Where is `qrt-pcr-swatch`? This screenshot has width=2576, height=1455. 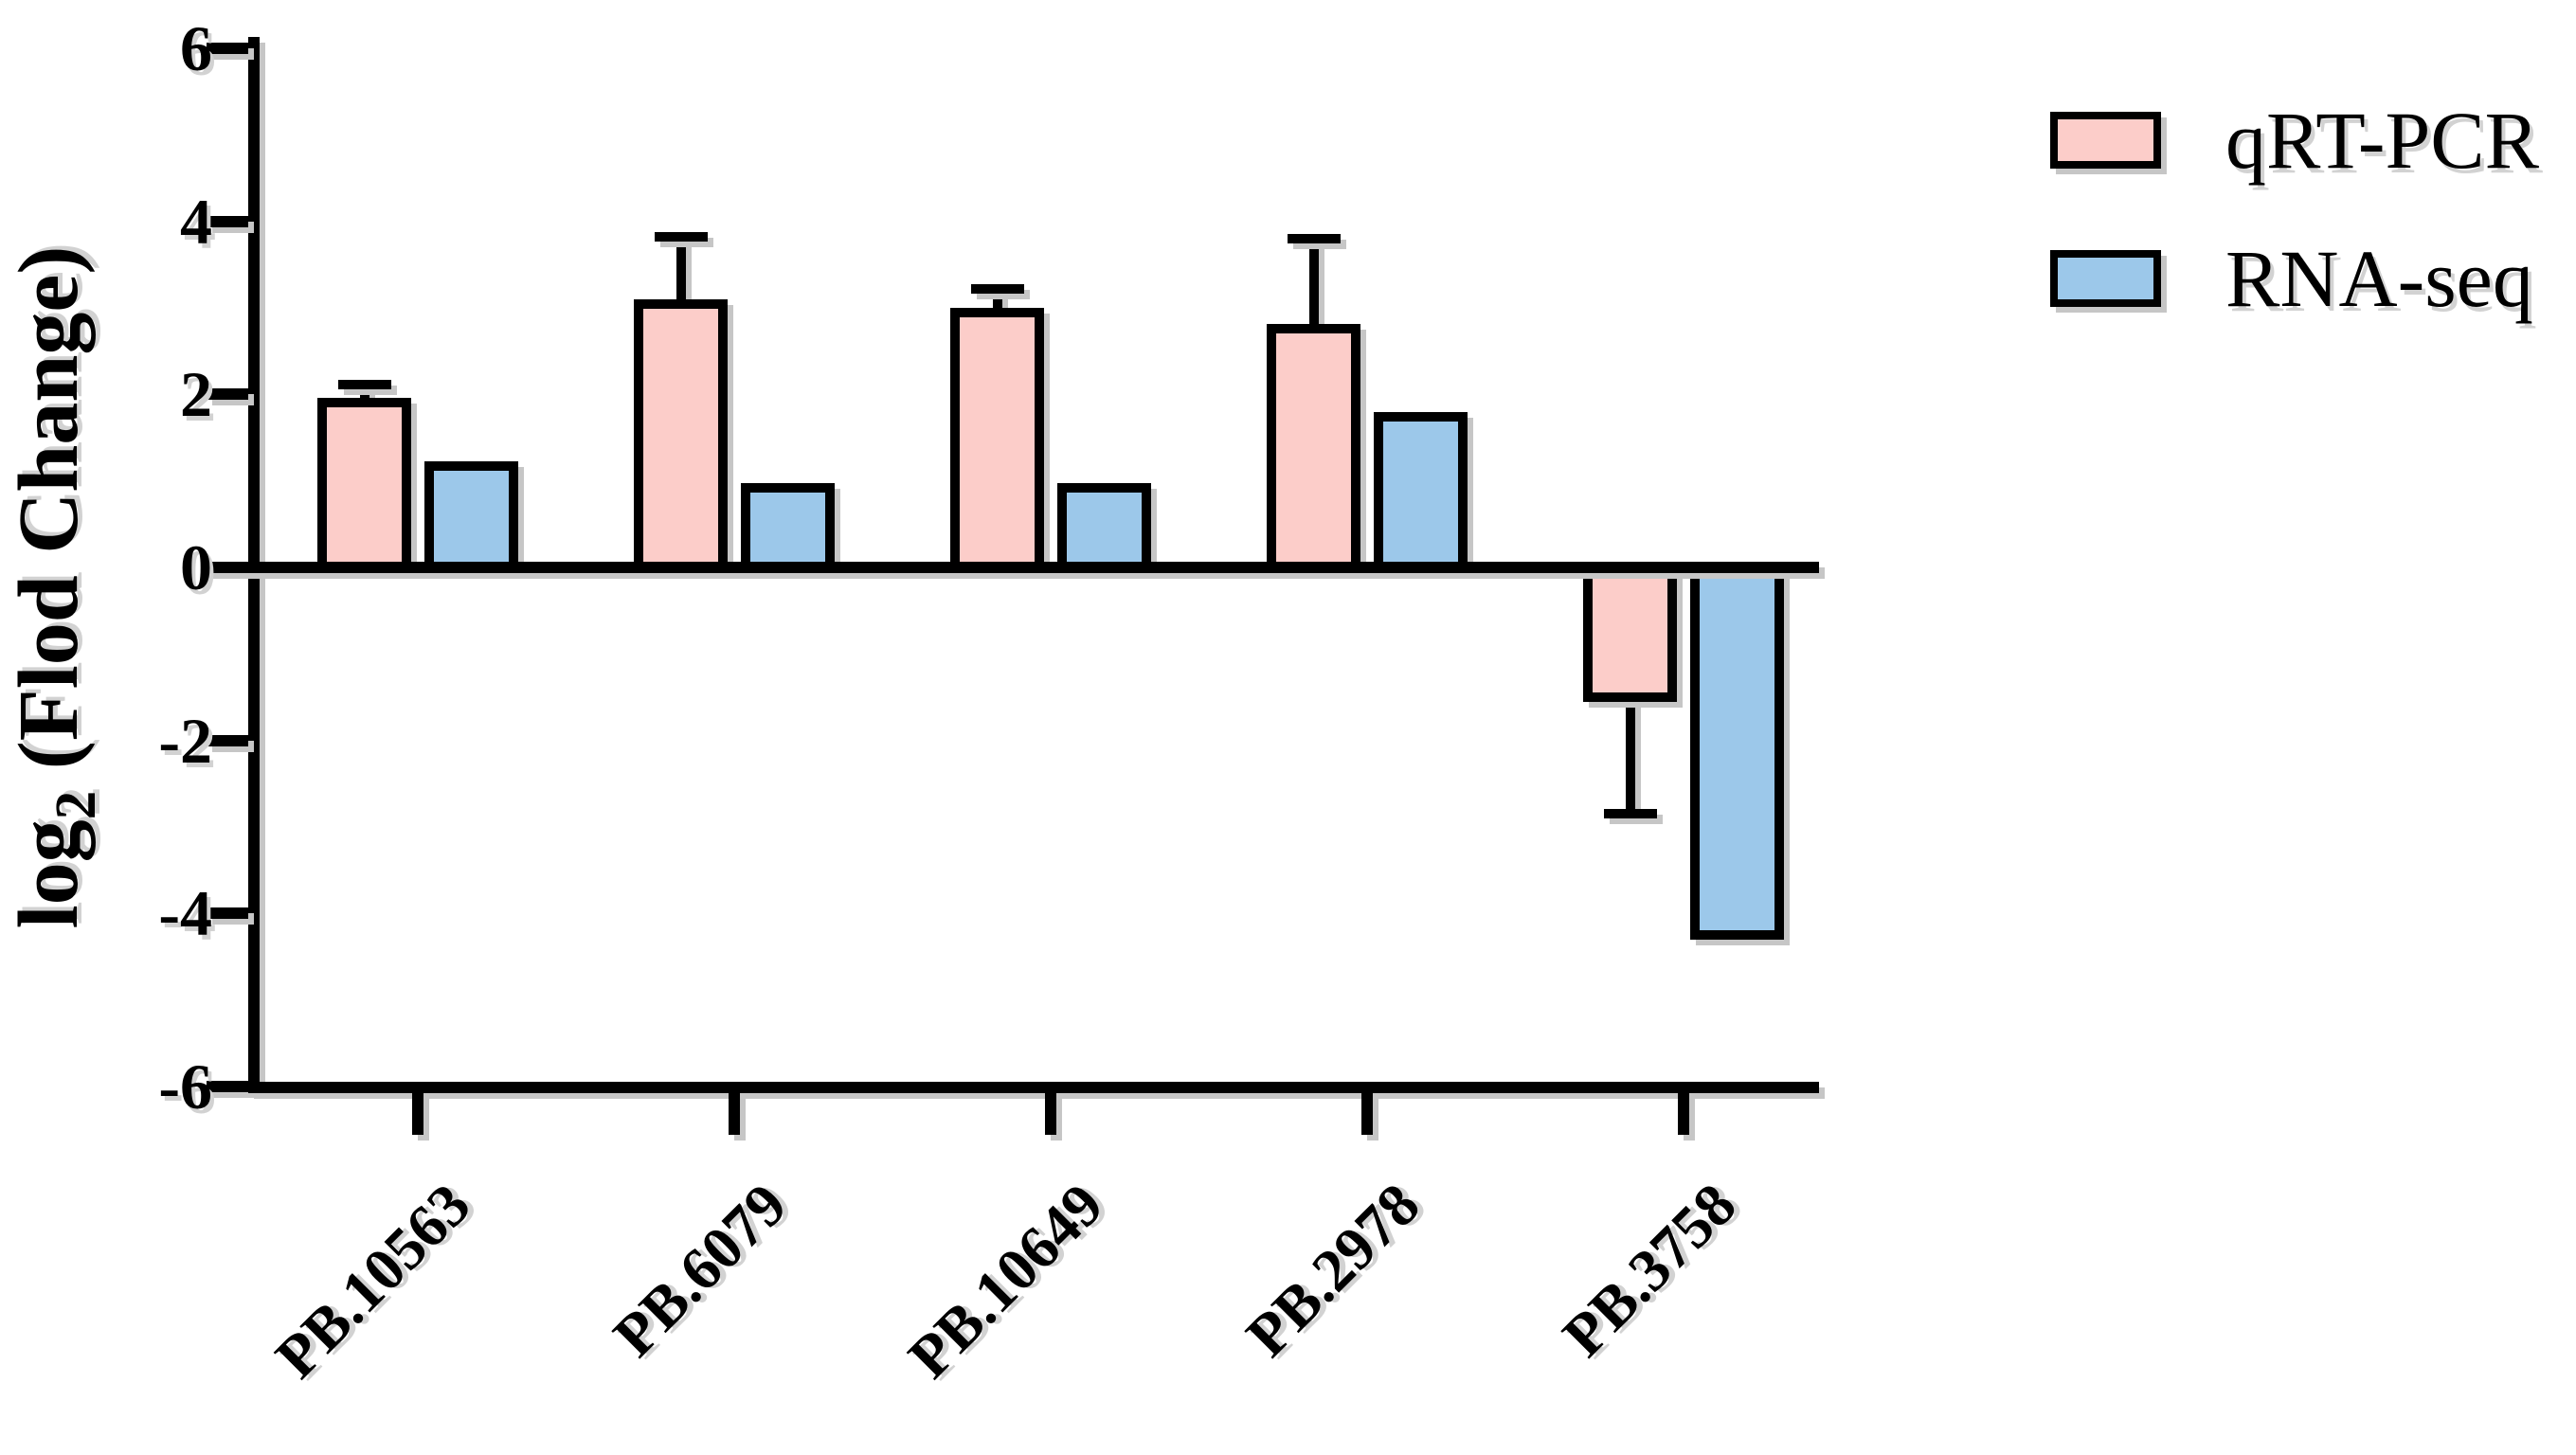 qrt-pcr-swatch is located at coordinates (2105, 140).